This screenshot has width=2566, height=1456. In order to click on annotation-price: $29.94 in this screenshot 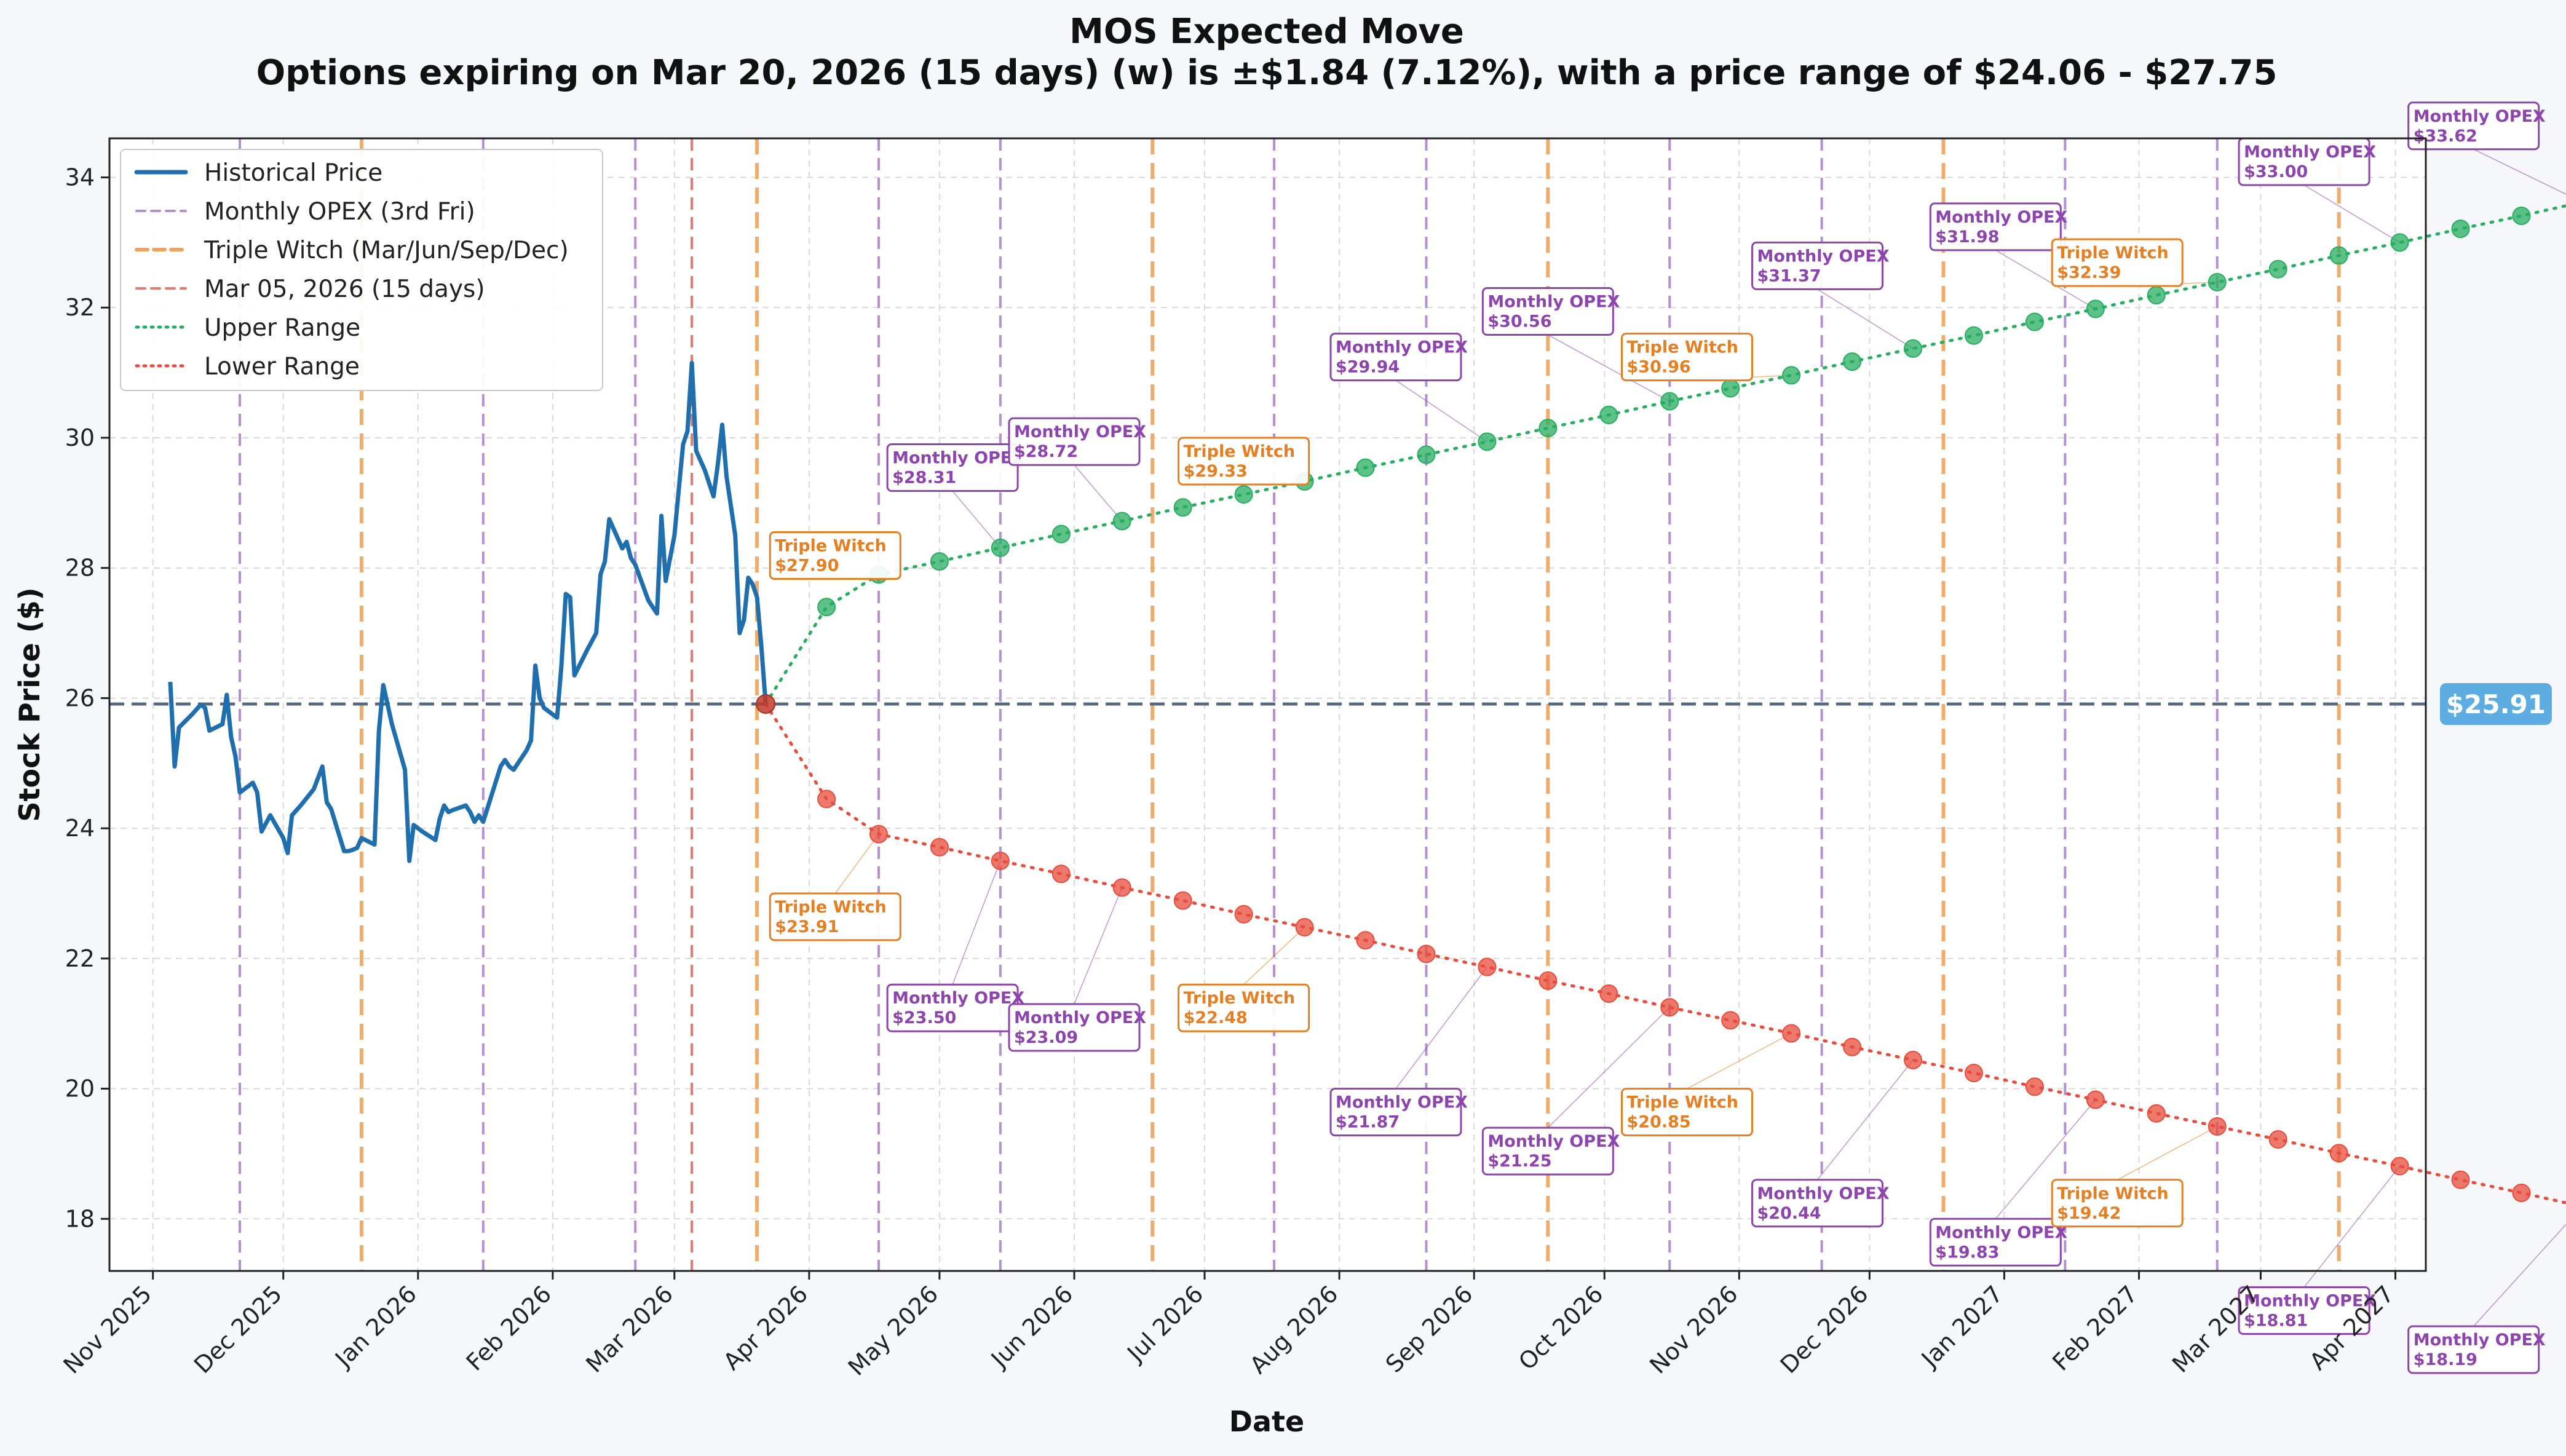, I will do `click(1368, 368)`.